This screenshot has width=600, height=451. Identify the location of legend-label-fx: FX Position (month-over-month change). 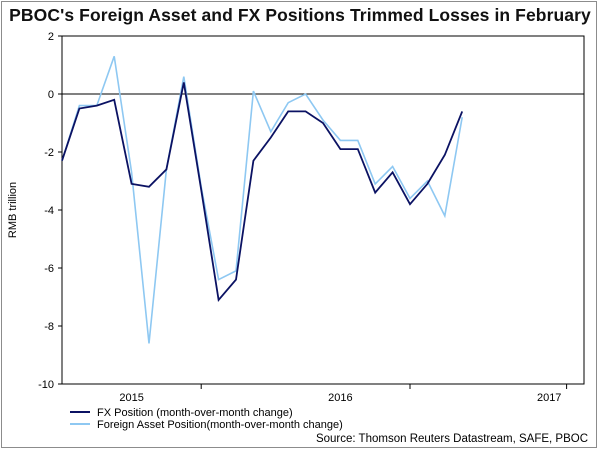
(195, 413).